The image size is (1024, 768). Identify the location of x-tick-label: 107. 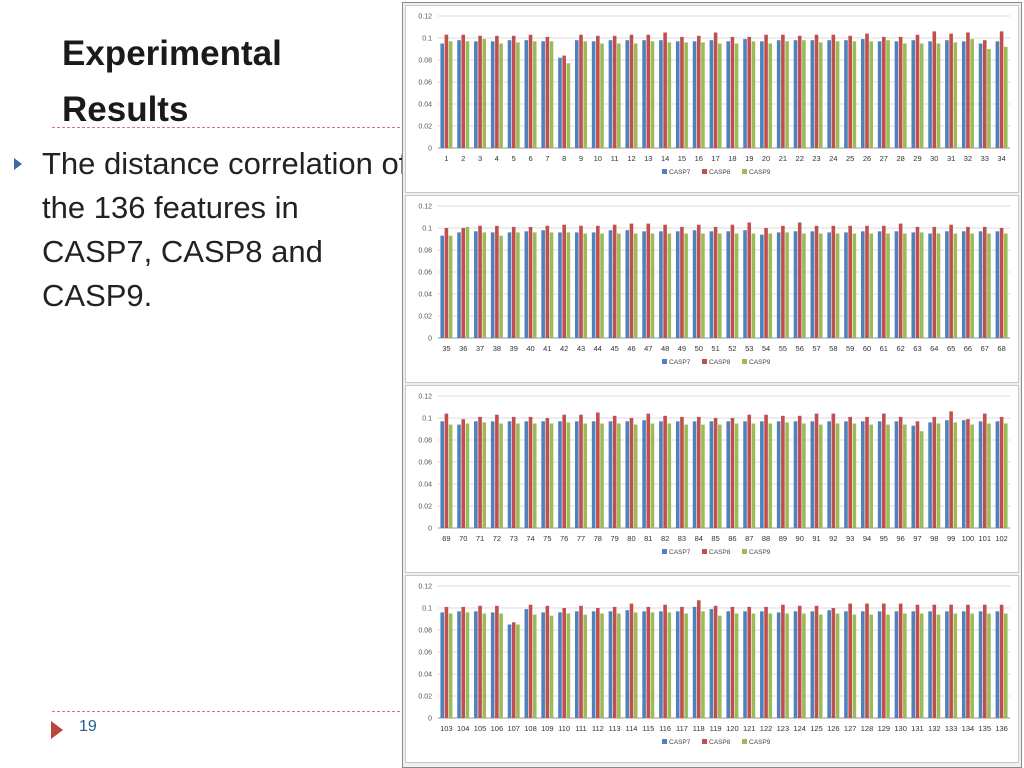
(513, 728).